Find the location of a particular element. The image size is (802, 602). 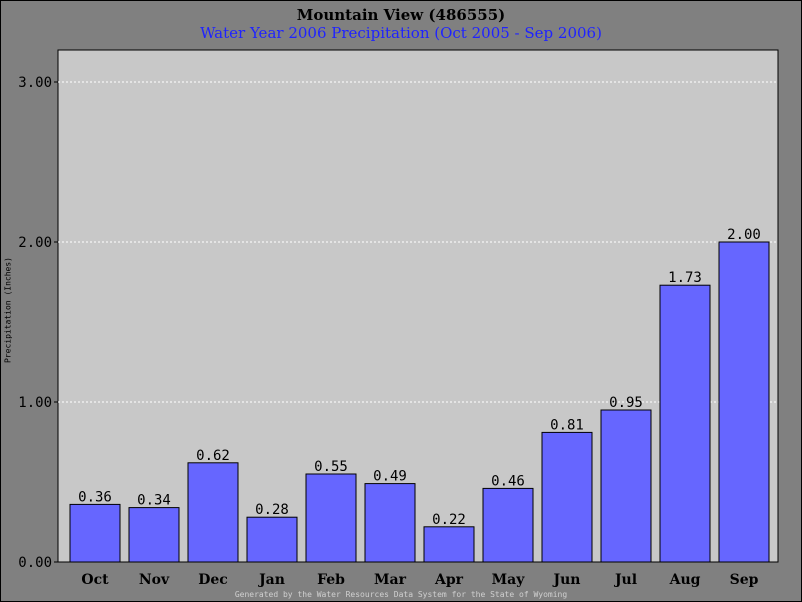

bar-value-label: 0.81 is located at coordinates (567, 425).